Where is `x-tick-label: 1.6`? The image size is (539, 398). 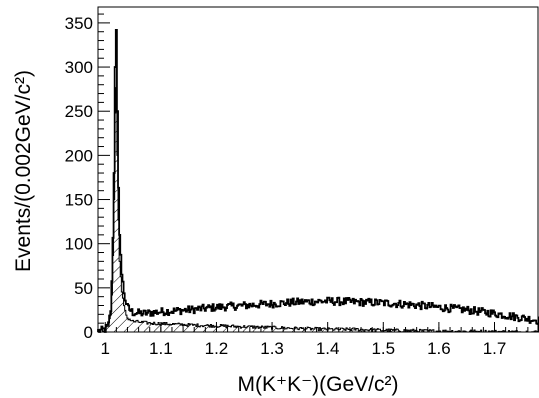 x-tick-label: 1.6 is located at coordinates (439, 348).